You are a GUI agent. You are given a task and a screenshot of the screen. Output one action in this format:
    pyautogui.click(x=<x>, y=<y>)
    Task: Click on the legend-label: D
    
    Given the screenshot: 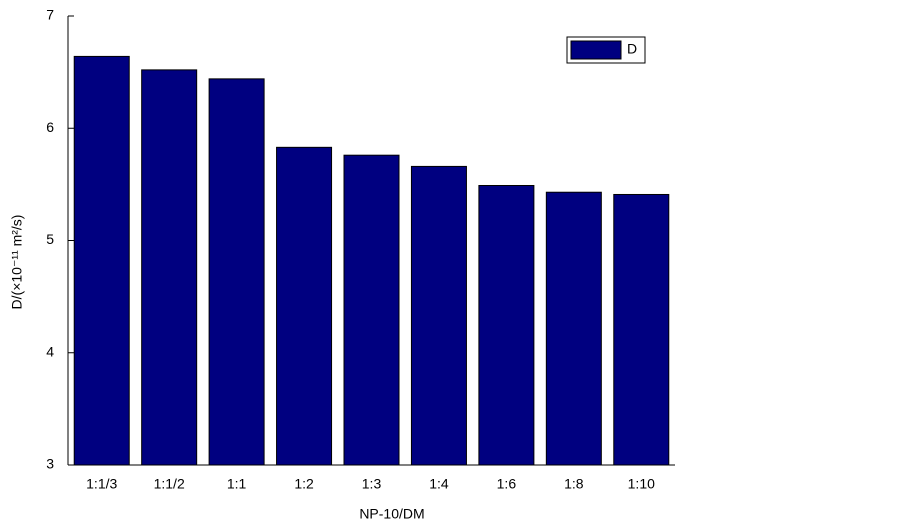 What is the action you would take?
    pyautogui.click(x=632, y=49)
    